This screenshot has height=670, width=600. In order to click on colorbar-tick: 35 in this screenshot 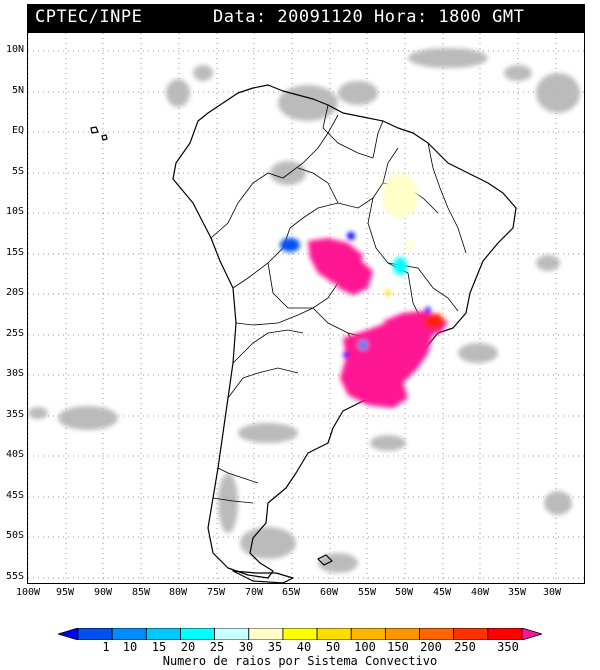, I will do `click(275, 647)`.